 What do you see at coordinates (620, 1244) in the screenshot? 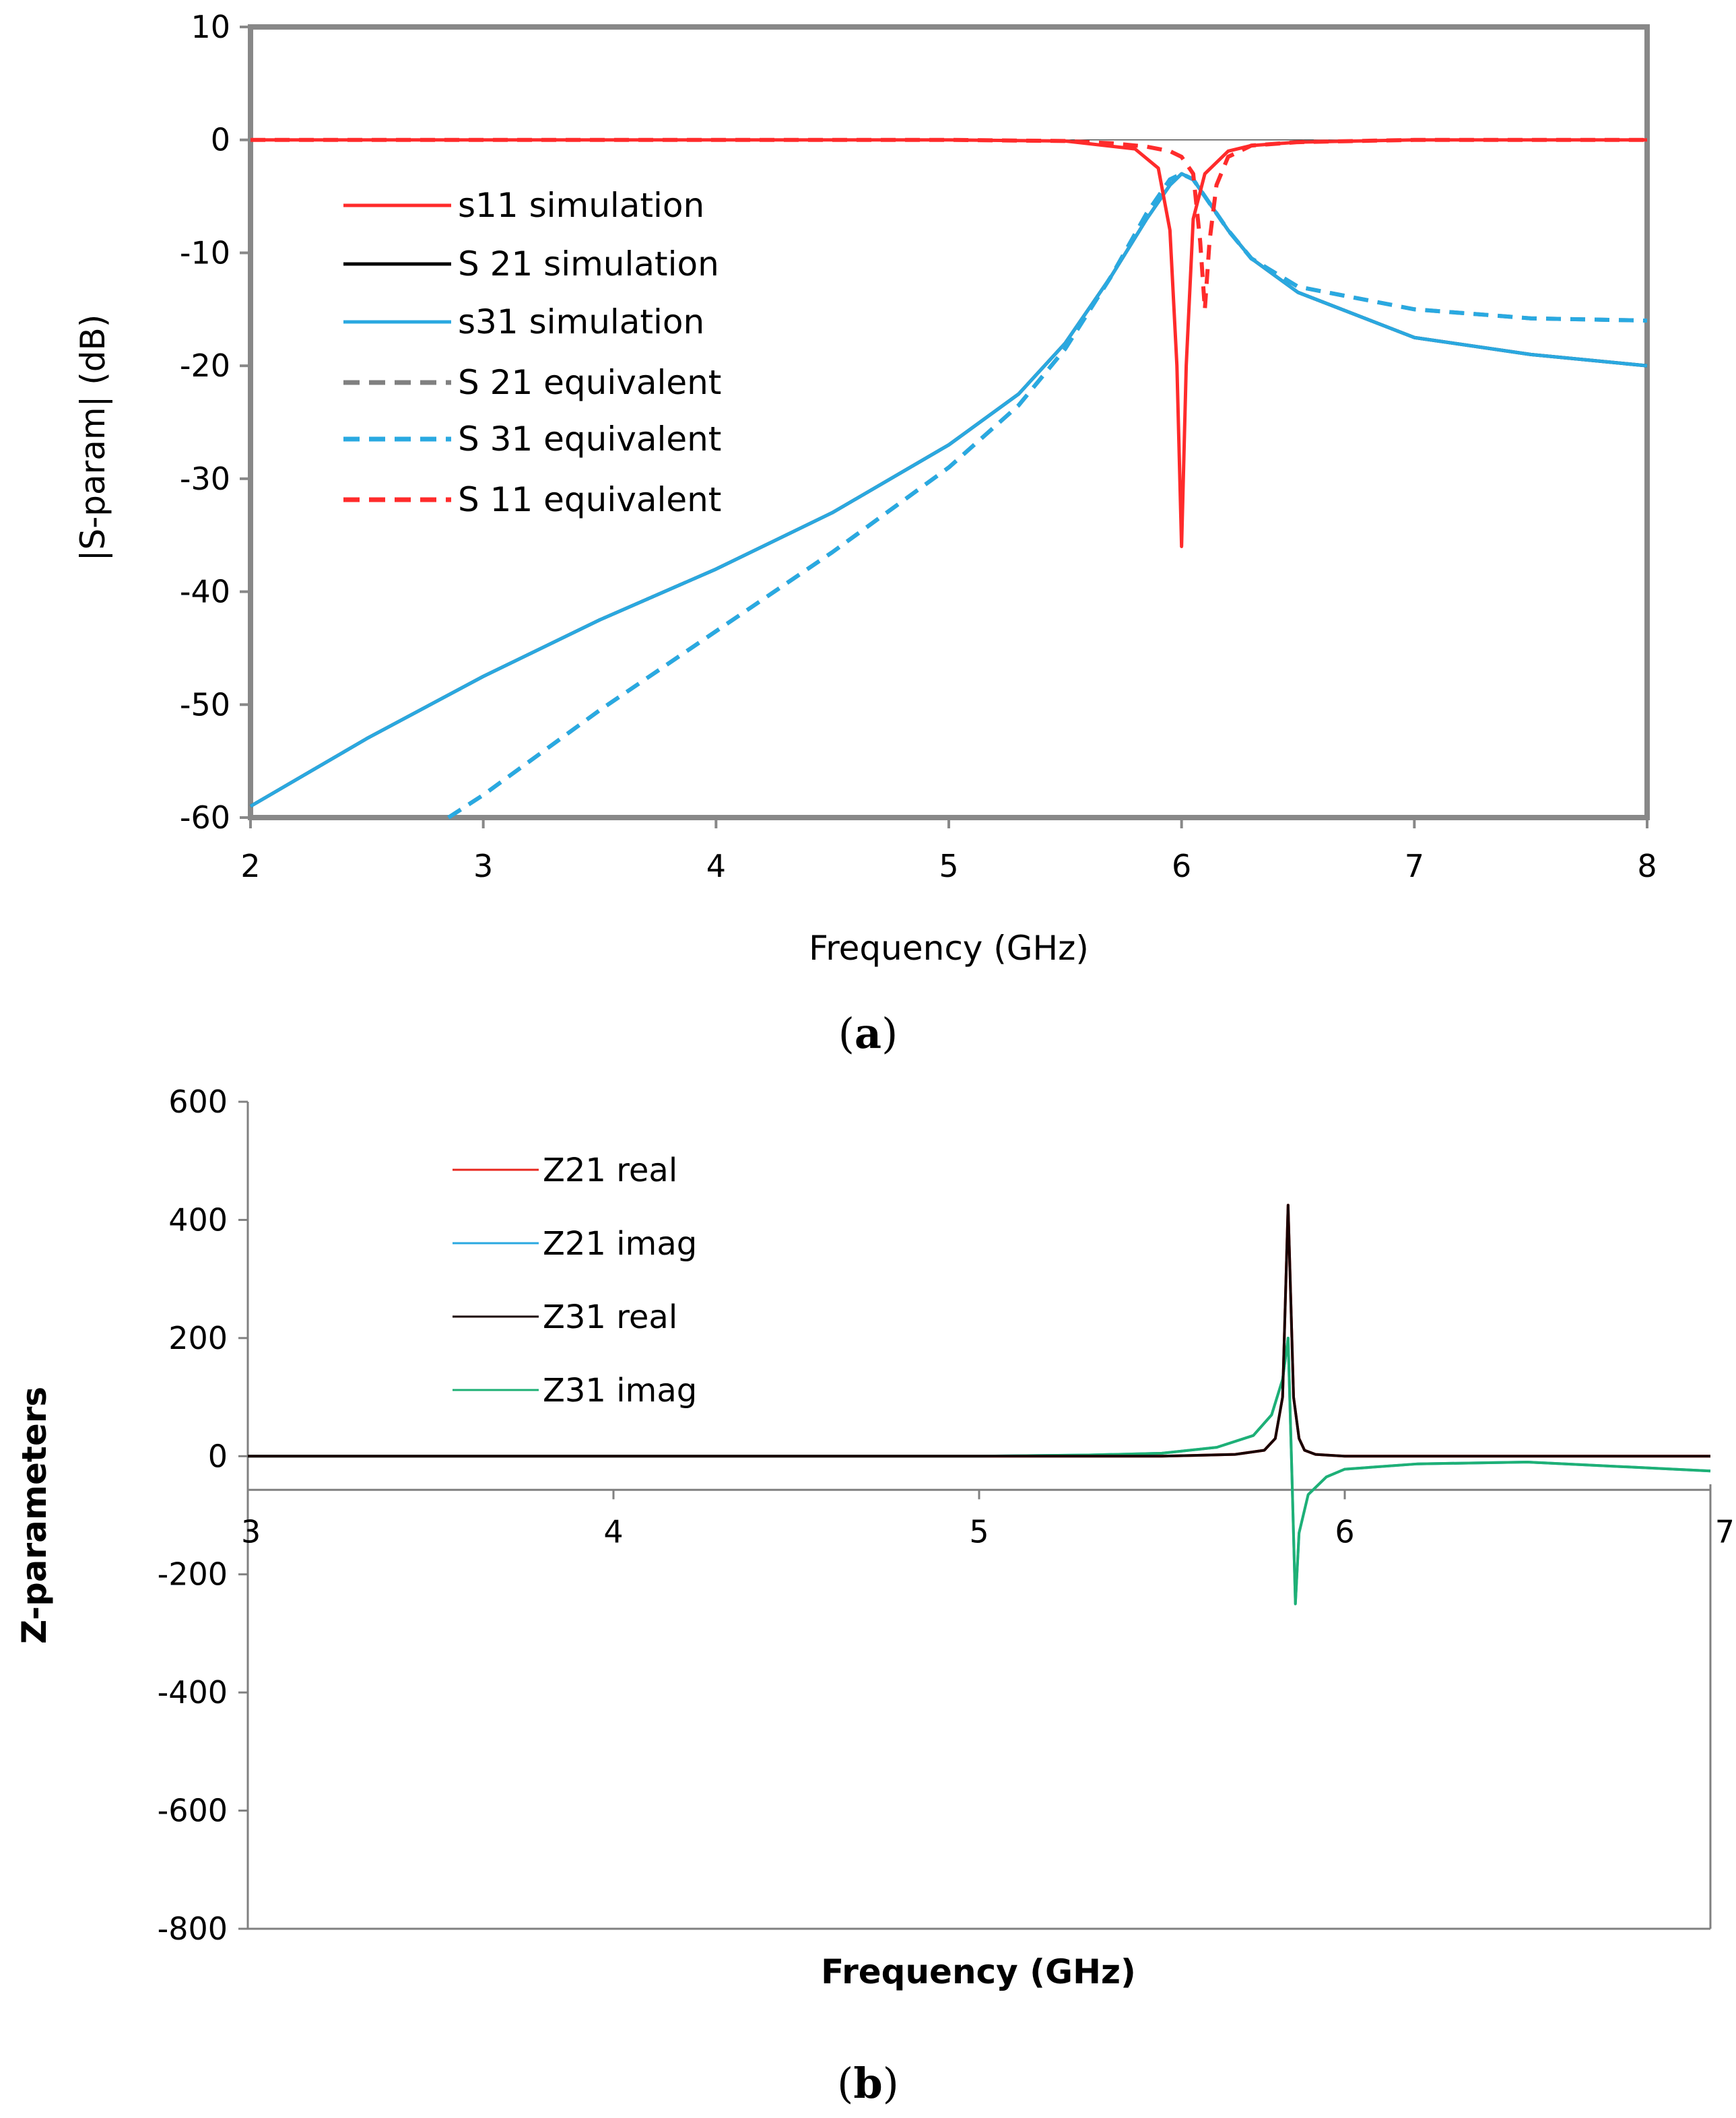
I see `panel-b-legend-label-z21-imag: Z21 imag` at bounding box center [620, 1244].